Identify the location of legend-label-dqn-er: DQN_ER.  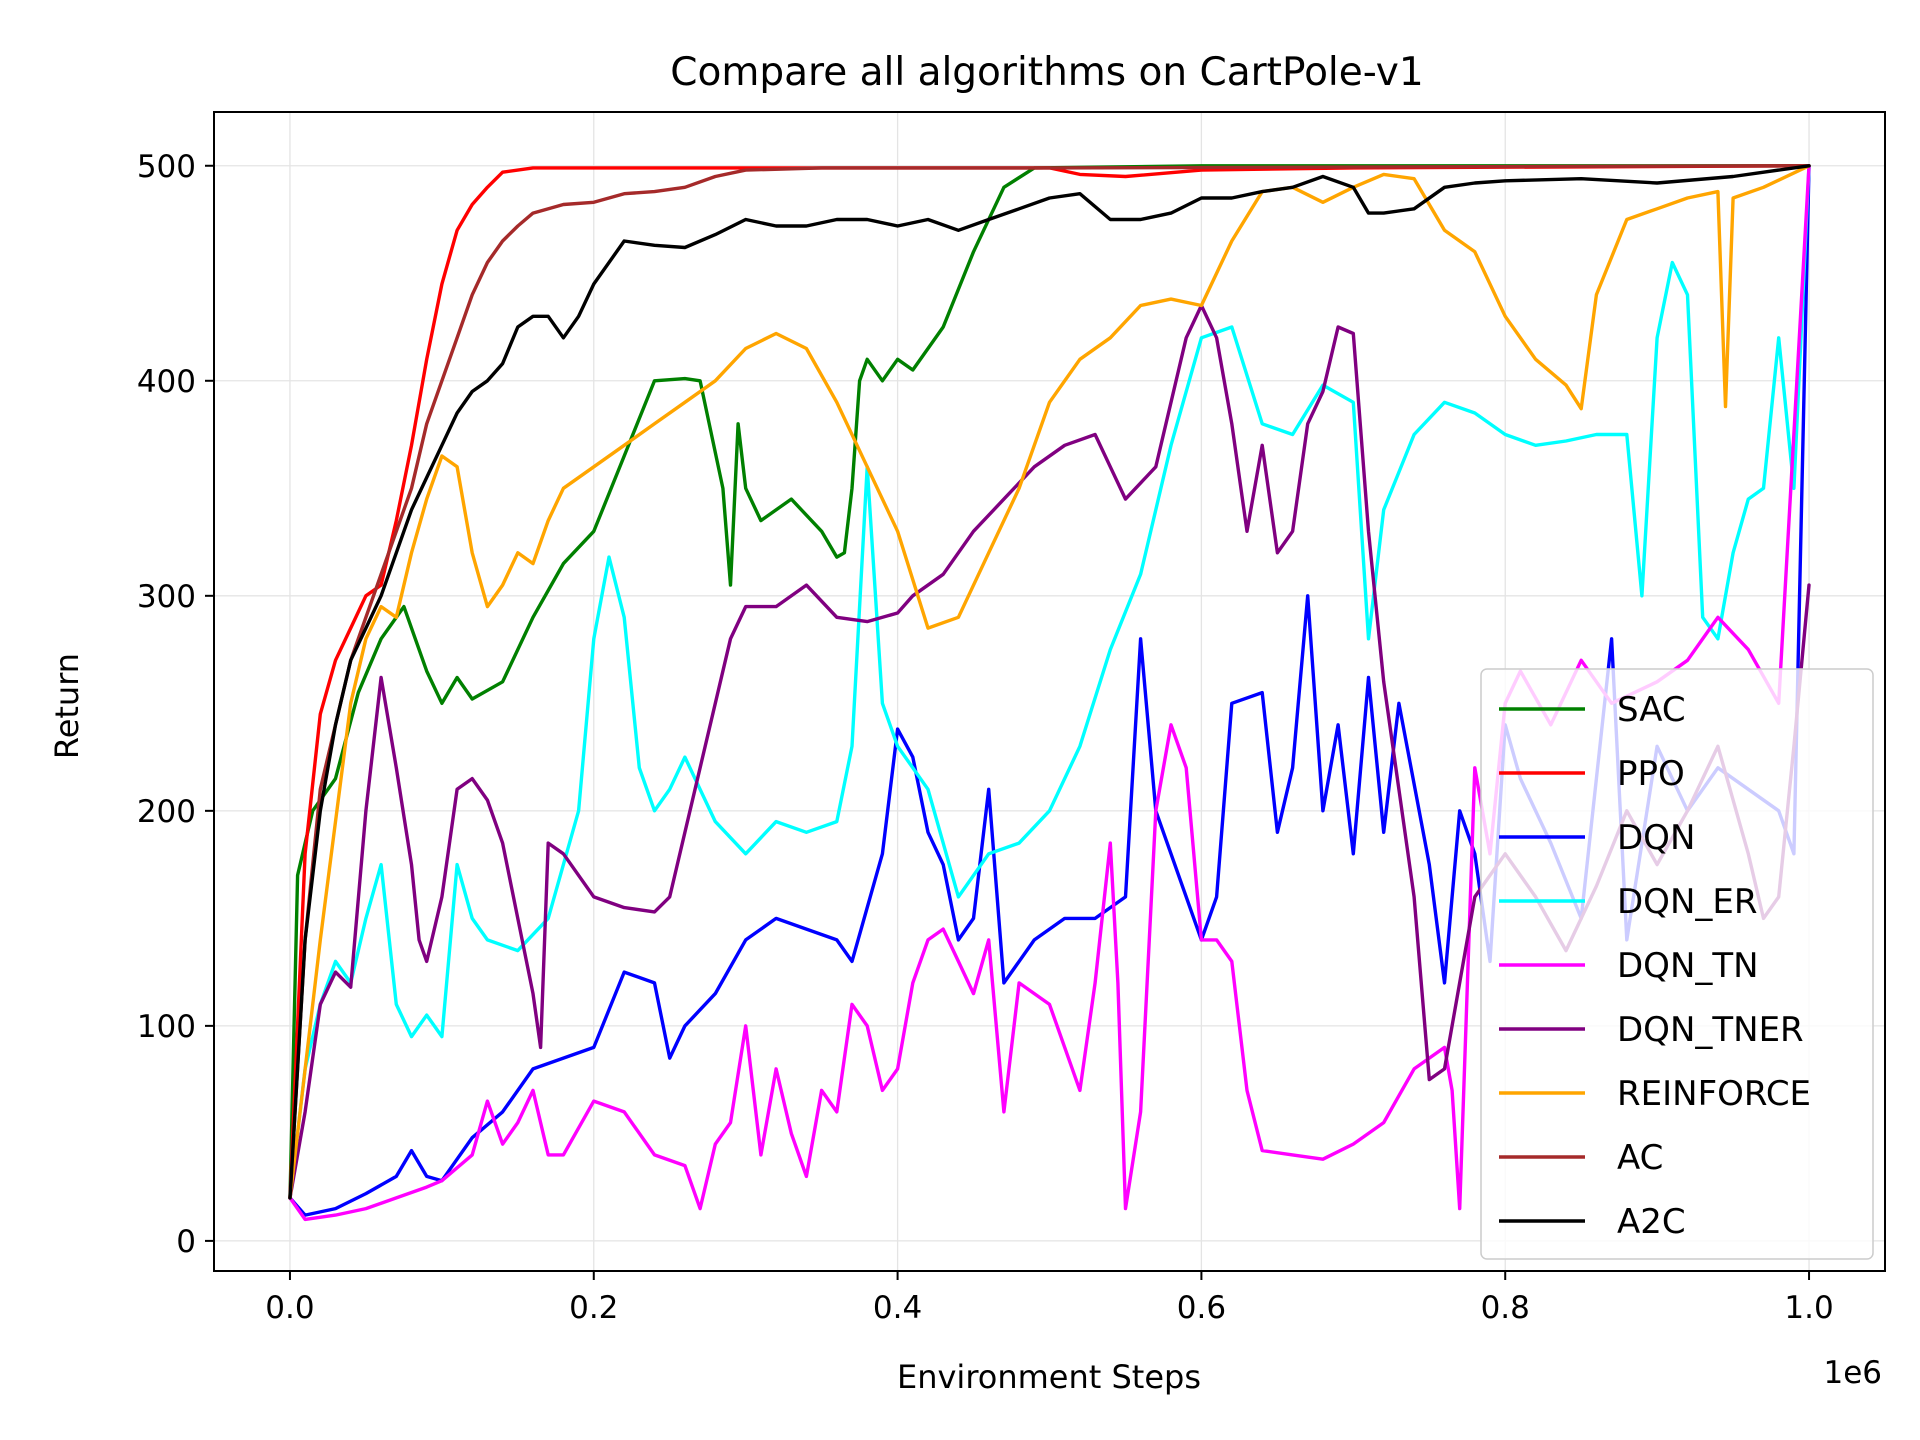
(1687, 902).